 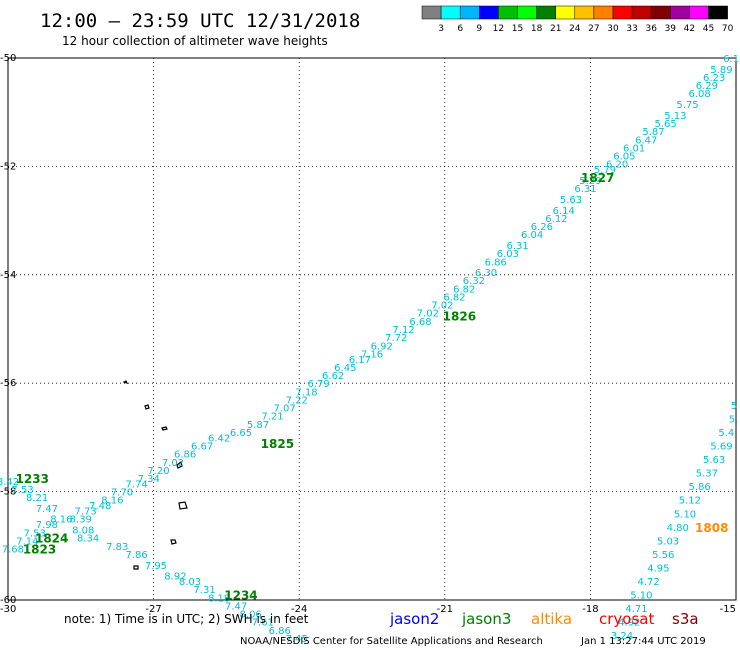 What do you see at coordinates (9, 482) in the screenshot?
I see `wave-height-value: 8.42` at bounding box center [9, 482].